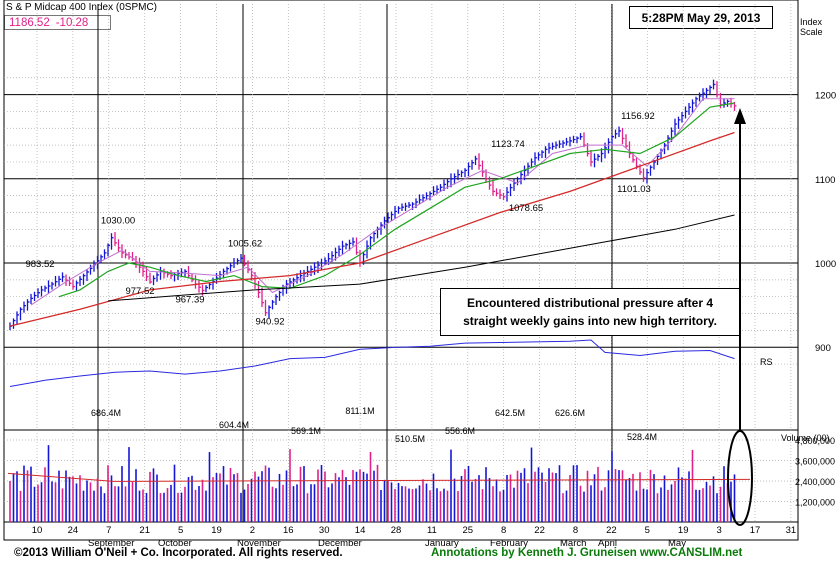 The height and width of the screenshot is (566, 840). I want to click on price-box: 1186.52 -10.28, so click(57, 22).